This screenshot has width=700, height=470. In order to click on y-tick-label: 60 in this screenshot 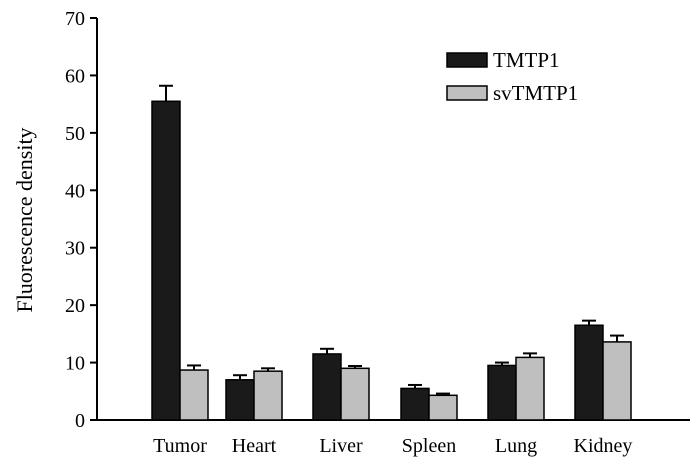, I will do `click(75, 76)`.